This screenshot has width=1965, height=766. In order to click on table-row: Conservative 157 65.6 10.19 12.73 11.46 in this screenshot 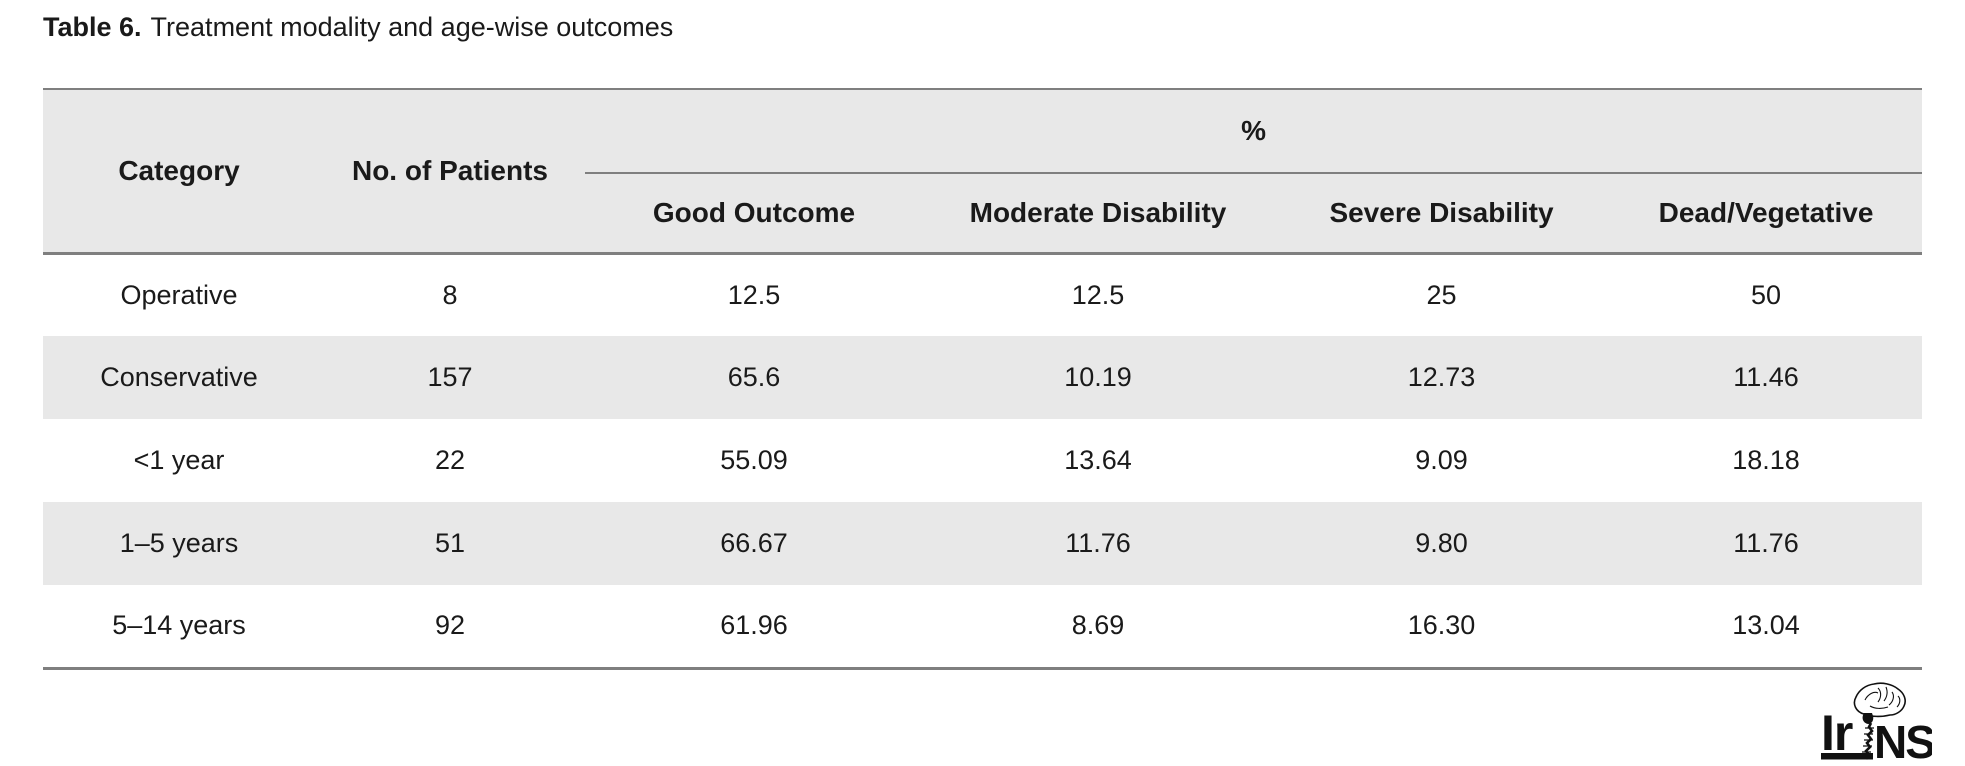, I will do `click(983, 377)`.